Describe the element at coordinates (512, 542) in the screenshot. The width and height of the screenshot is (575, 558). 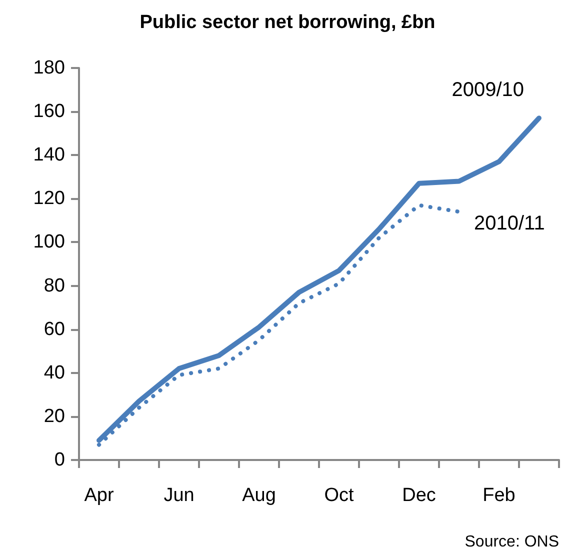
I see `source-note: Source: ONS` at that location.